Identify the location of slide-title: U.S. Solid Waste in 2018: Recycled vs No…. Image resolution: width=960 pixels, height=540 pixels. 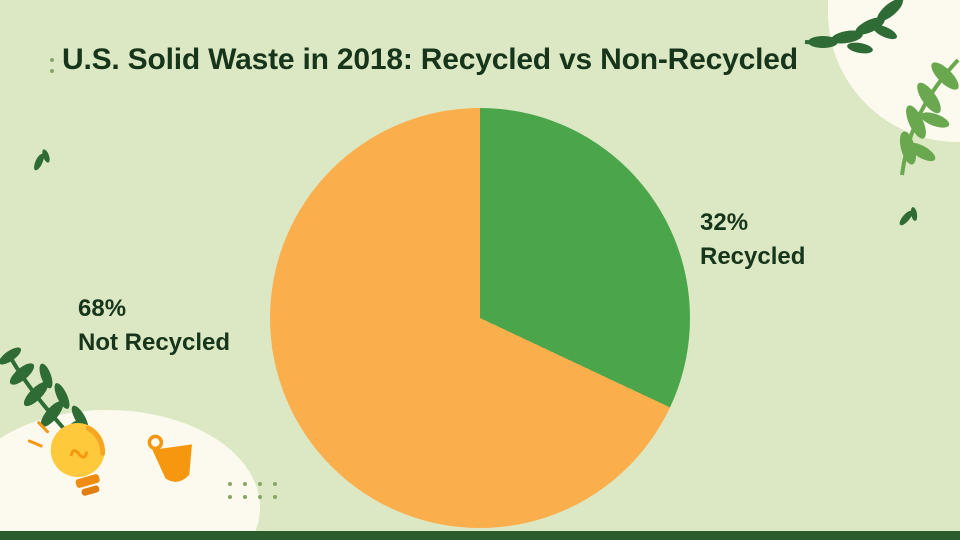
(430, 59).